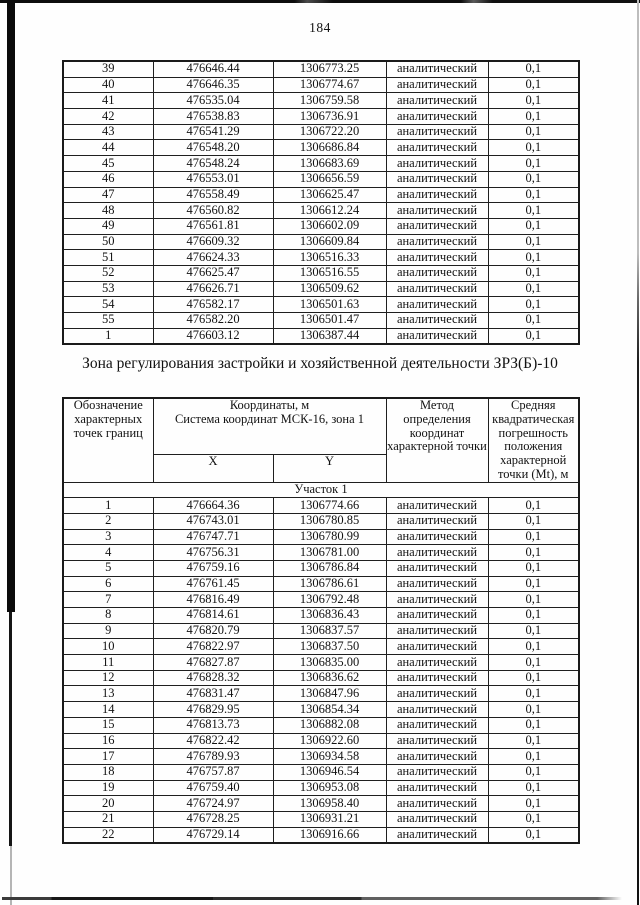  Describe the element at coordinates (108, 772) in the screenshot. I see `point-number-cell: 18` at that location.